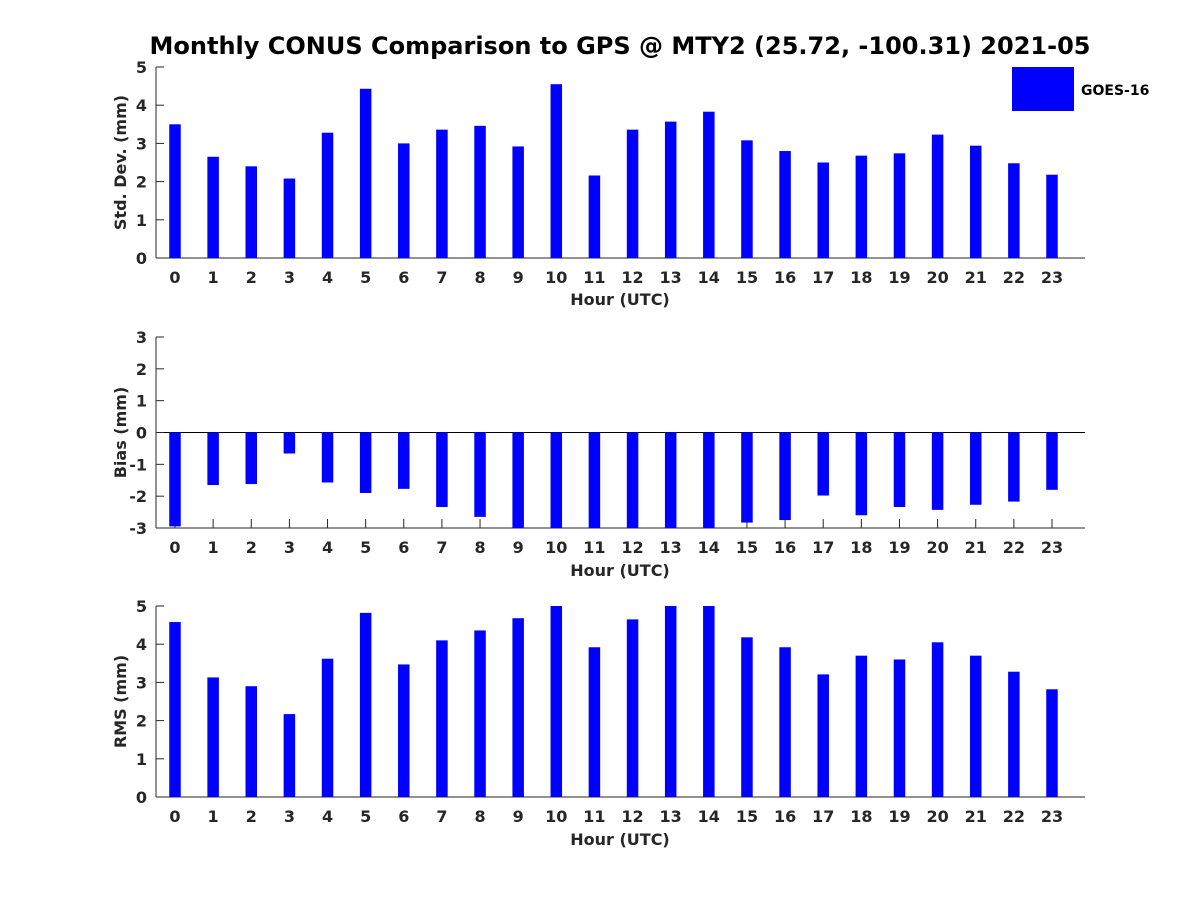 The height and width of the screenshot is (900, 1200). I want to click on x-tick-label: 0, so click(174, 277).